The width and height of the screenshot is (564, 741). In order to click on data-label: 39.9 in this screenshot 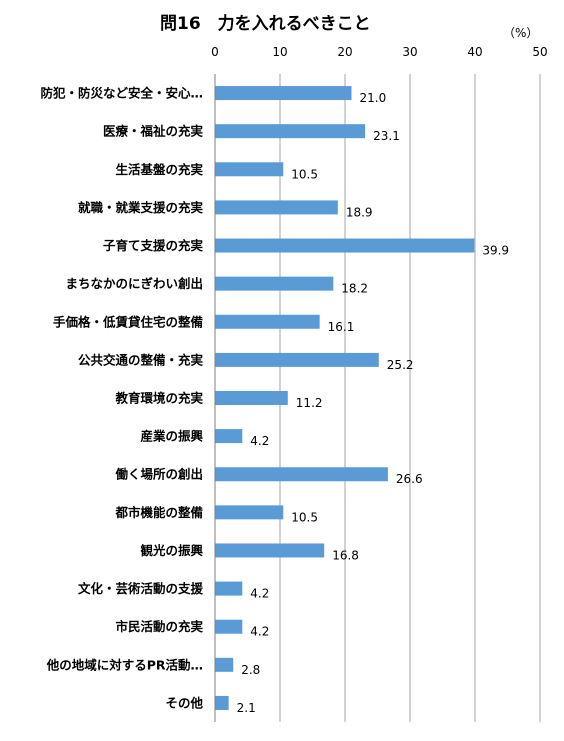, I will do `click(495, 251)`.